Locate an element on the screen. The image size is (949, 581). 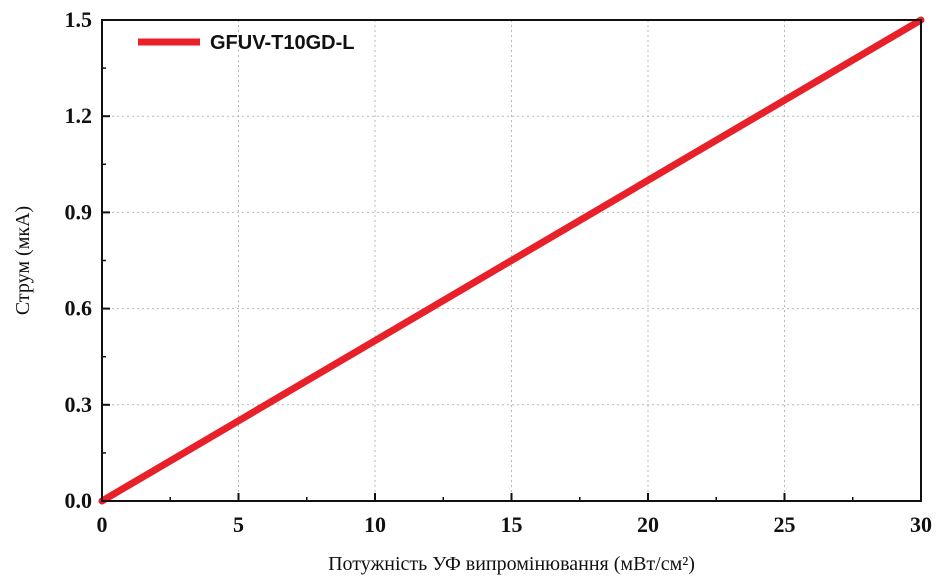
x-tick-label: 25 is located at coordinates (785, 524).